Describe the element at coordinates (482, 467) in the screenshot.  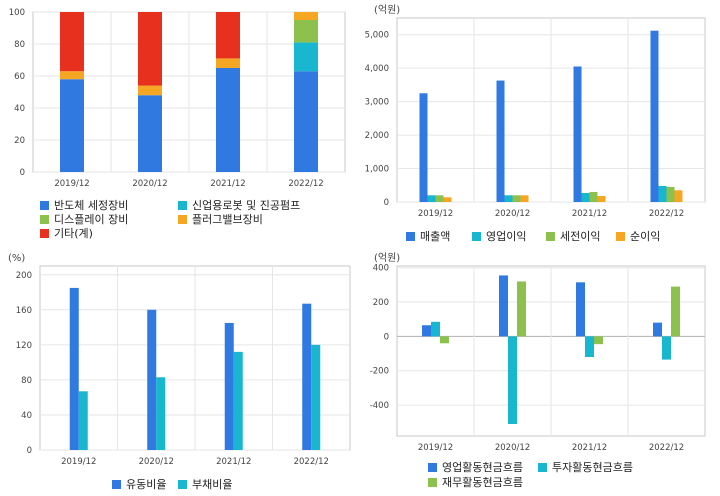
I see `legend-label: 영업활동현금흐름` at that location.